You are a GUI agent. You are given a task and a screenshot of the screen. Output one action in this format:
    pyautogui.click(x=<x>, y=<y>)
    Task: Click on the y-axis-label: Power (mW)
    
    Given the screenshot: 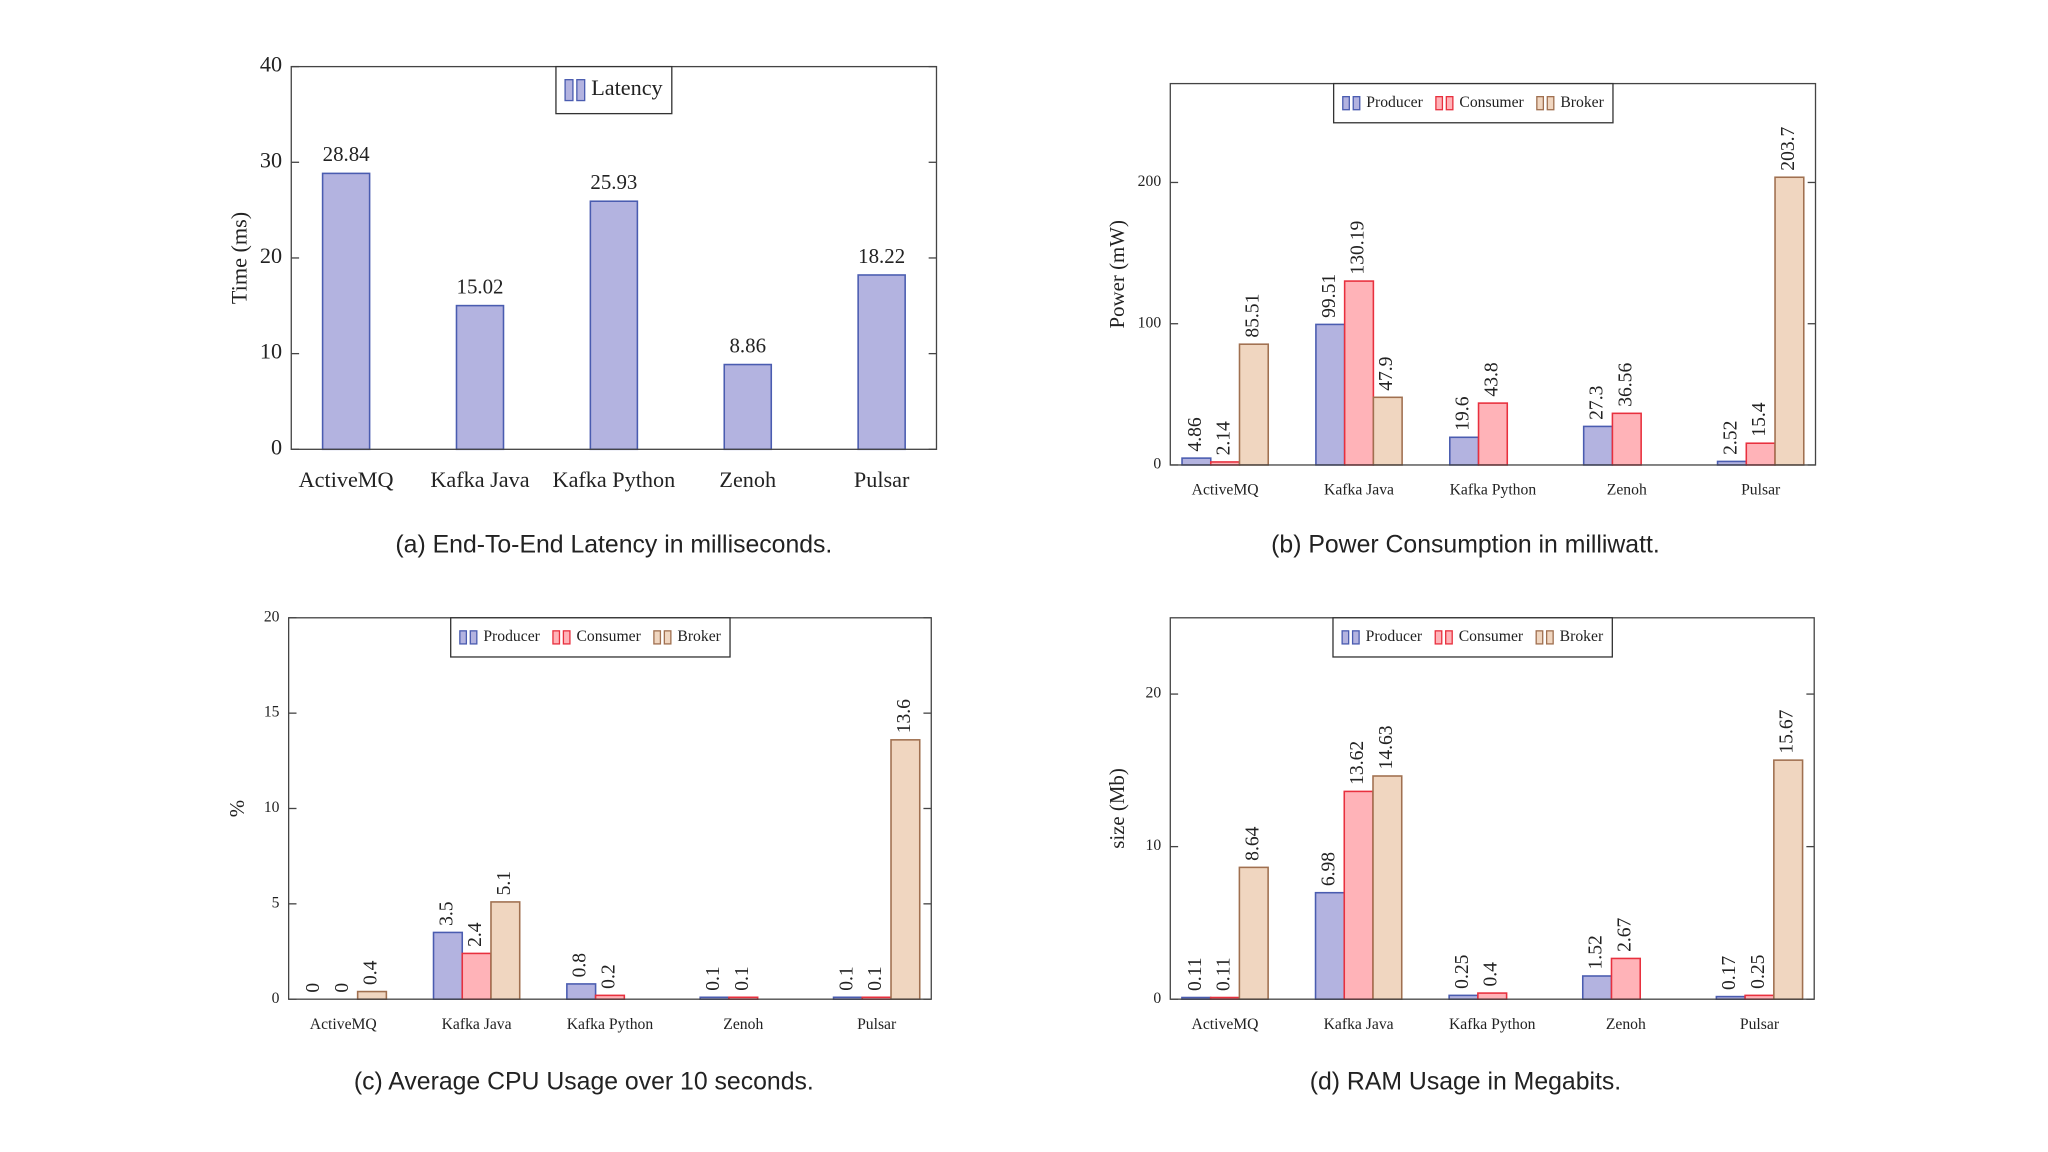 What is the action you would take?
    pyautogui.click(x=1117, y=274)
    